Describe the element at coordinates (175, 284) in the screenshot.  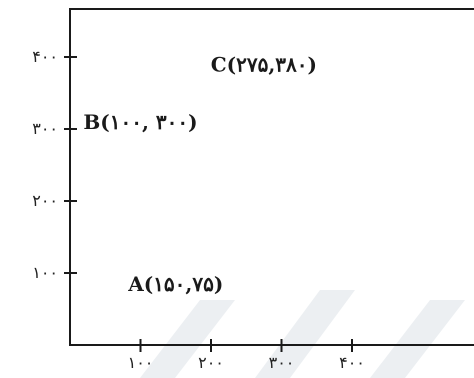
I see `point-label-a: A(۱۵۰,۷۵)` at that location.